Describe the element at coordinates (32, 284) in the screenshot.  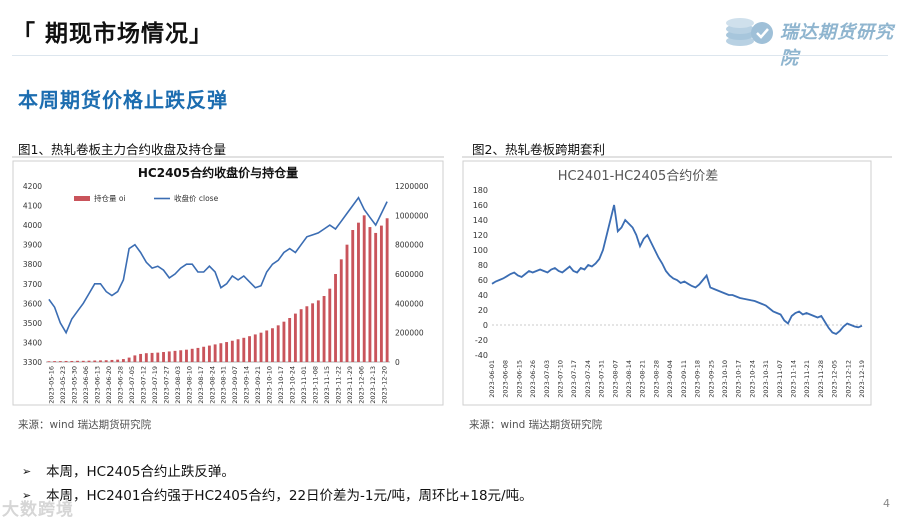
I see `y-left-tick-label: 3700` at that location.